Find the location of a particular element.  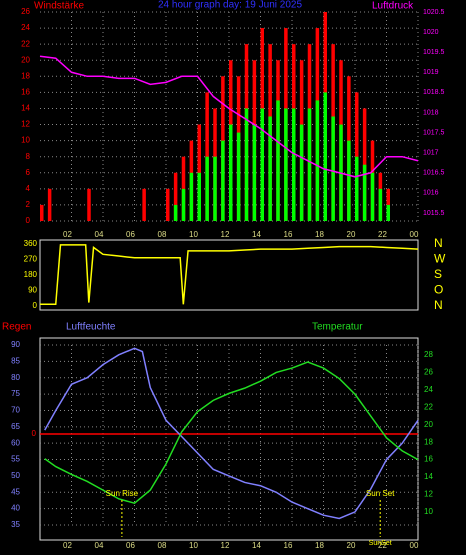

sunset-label: Sun Set is located at coordinates (380, 493).